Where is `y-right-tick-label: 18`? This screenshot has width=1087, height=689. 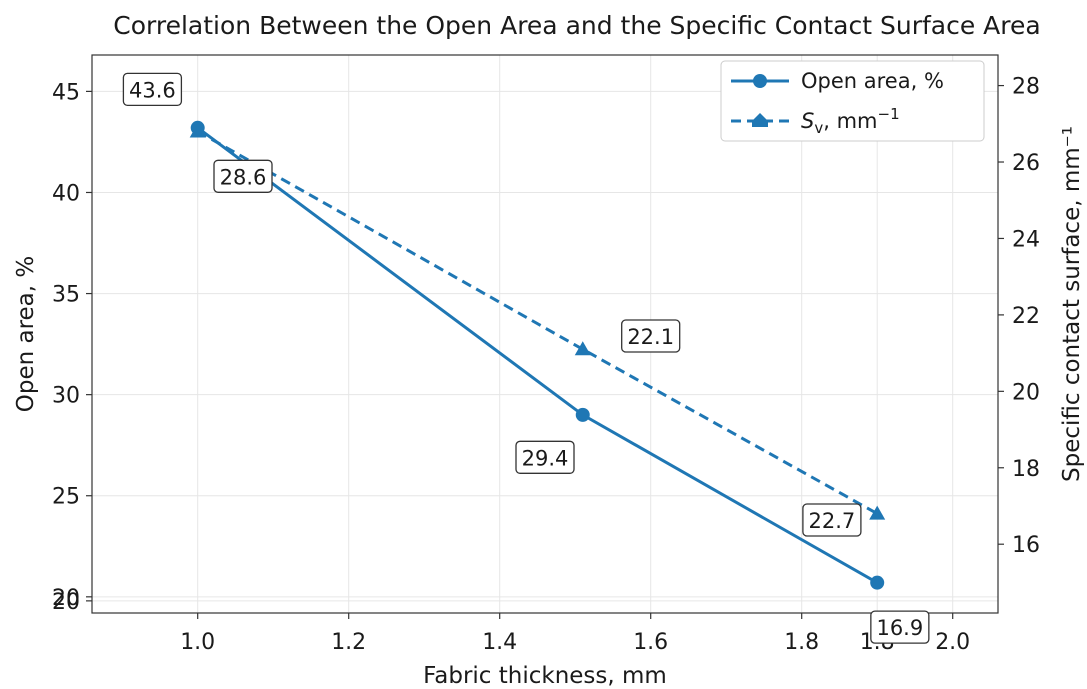 y-right-tick-label: 18 is located at coordinates (1026, 469).